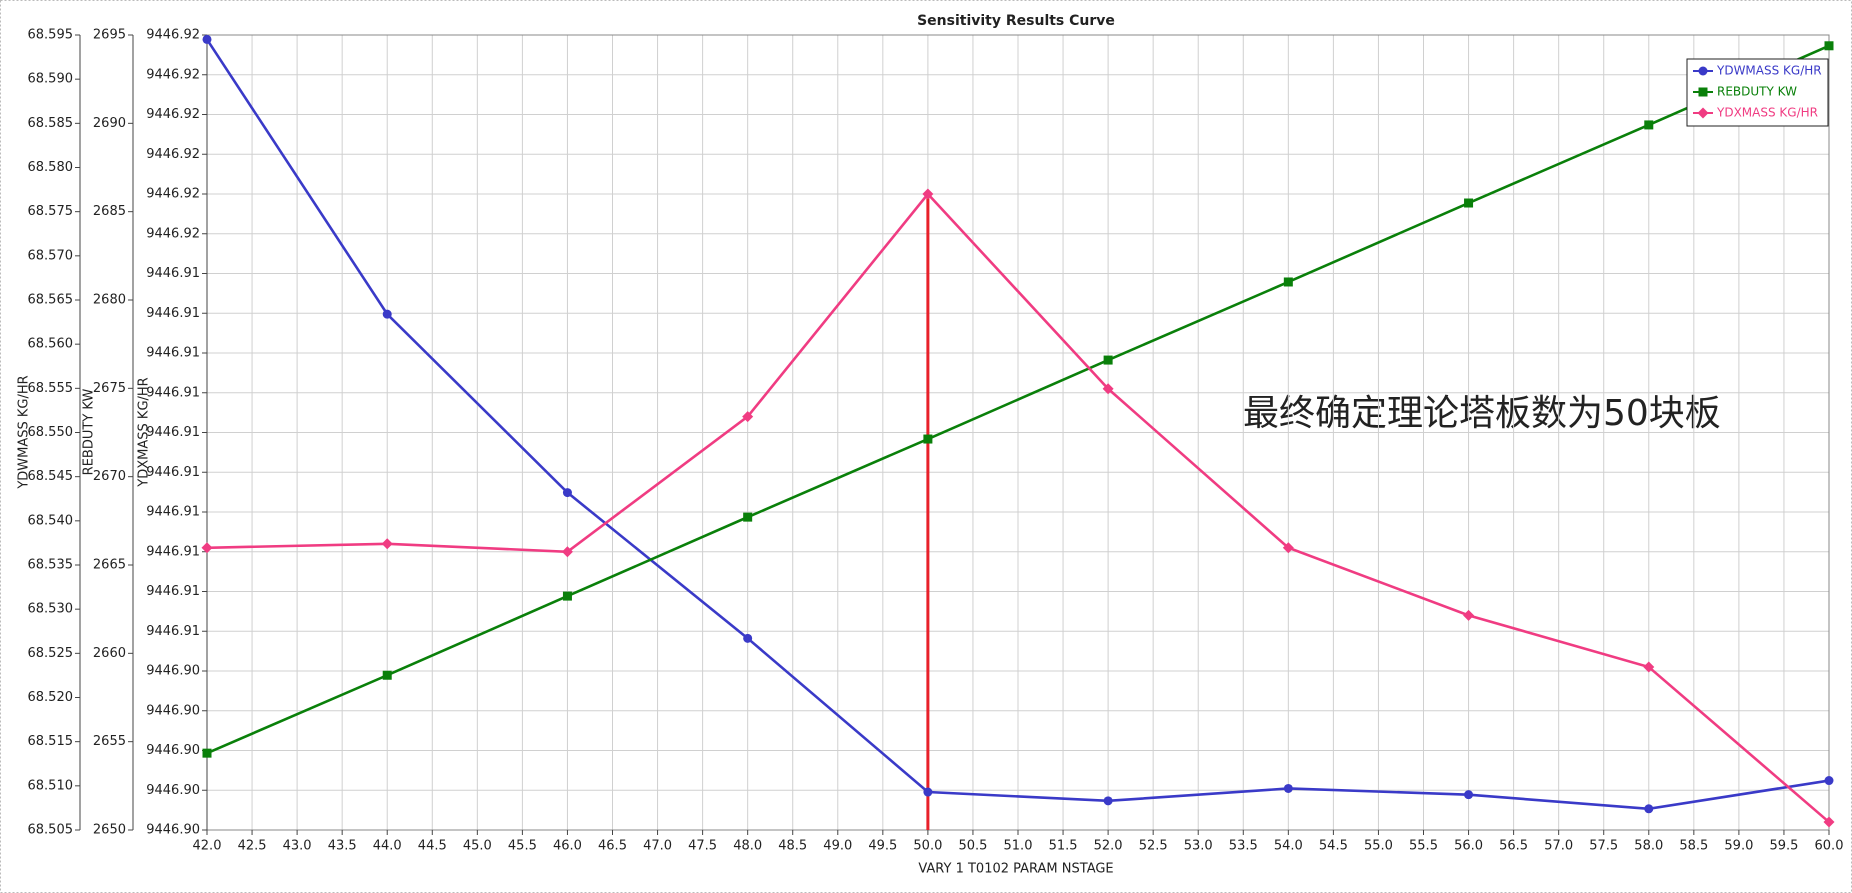 The height and width of the screenshot is (893, 1852). I want to click on x-tick-label: 58.0, so click(1648, 846).